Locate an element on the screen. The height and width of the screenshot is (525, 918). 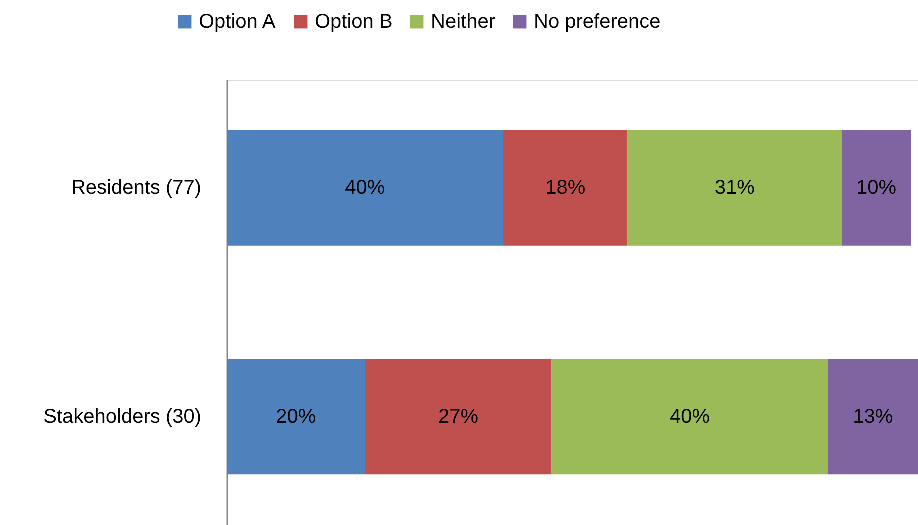
data-label: 18% is located at coordinates (566, 188).